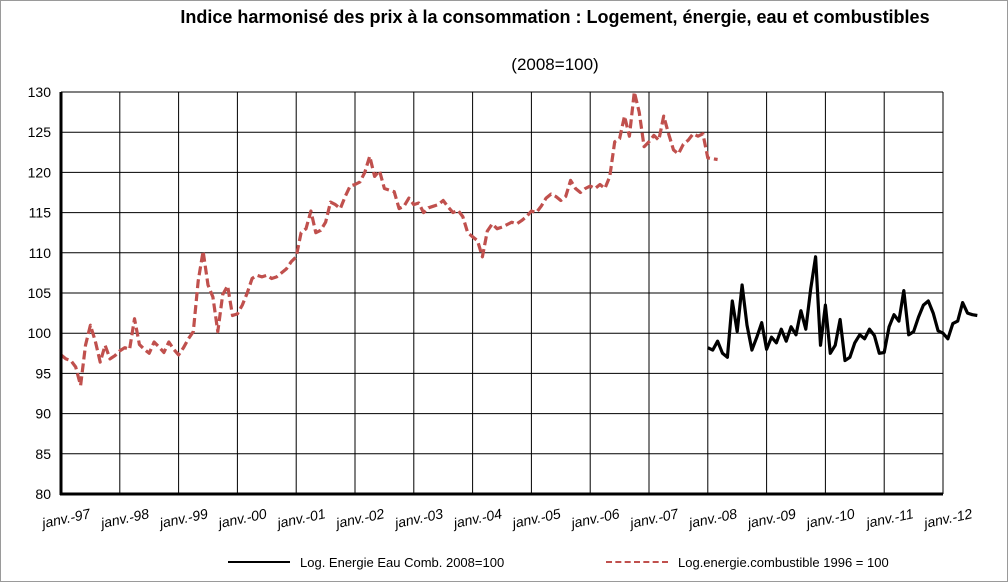  I want to click on x-tick-label: janv.-08, so click(711, 518).